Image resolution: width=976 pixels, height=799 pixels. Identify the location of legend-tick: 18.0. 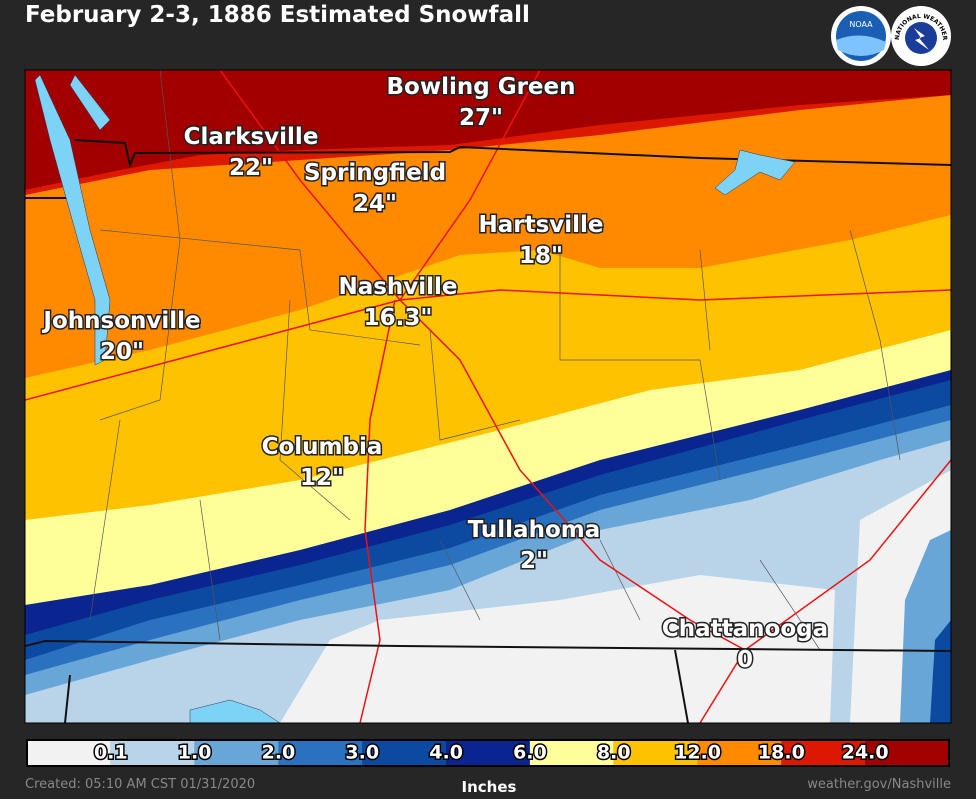
(781, 753).